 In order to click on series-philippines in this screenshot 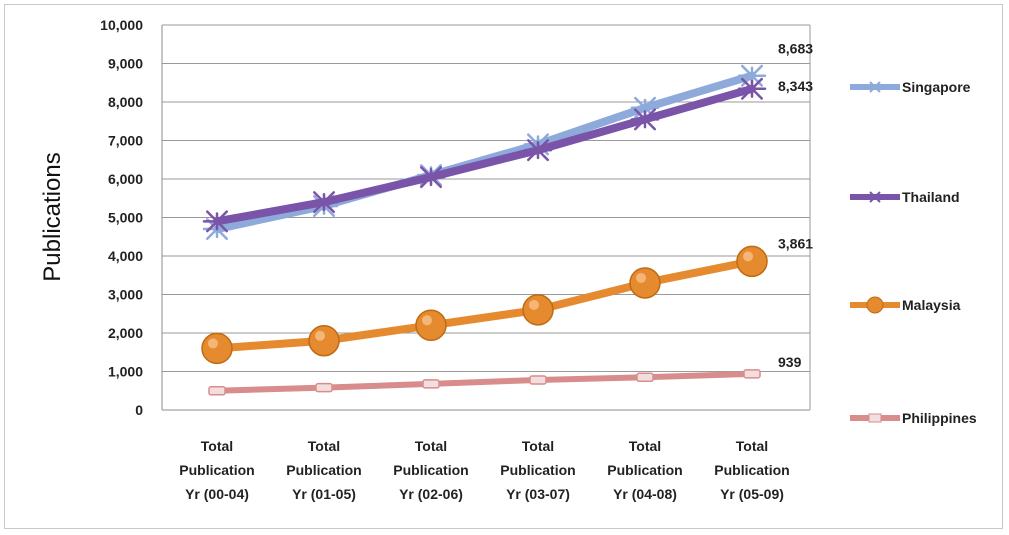, I will do `click(484, 382)`.